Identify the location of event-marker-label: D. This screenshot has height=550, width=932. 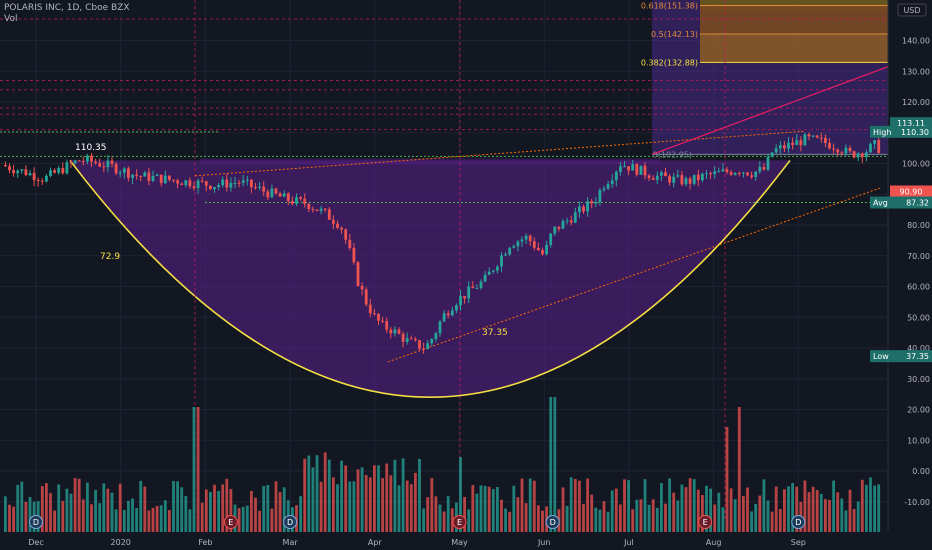
(290, 522).